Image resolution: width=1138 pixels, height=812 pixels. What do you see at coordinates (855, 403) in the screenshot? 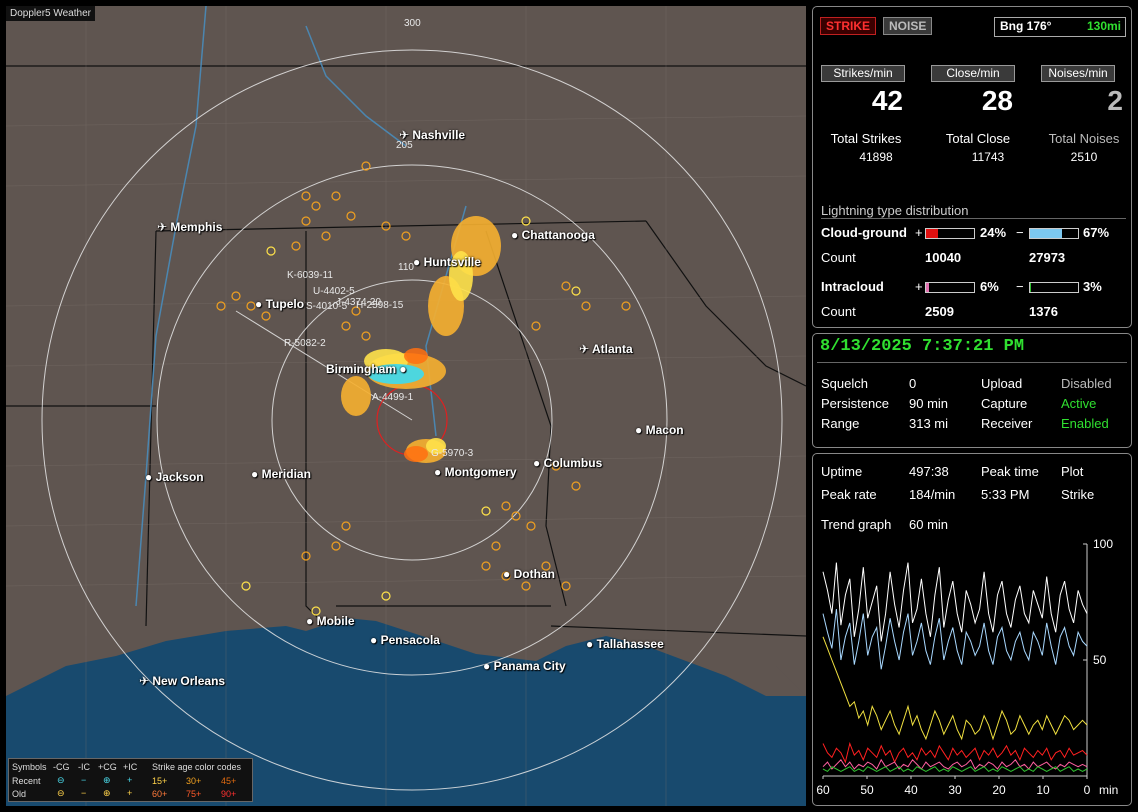
I see `persistence-label: Persistence` at bounding box center [855, 403].